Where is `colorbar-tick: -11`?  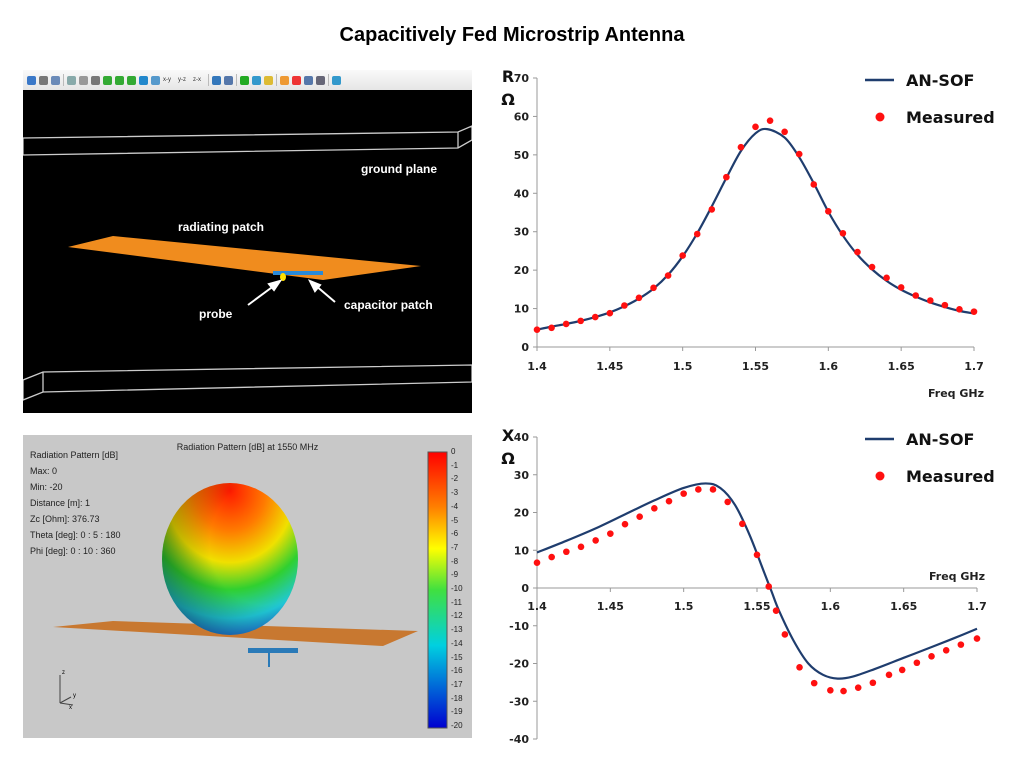 colorbar-tick: -11 is located at coordinates (456, 602).